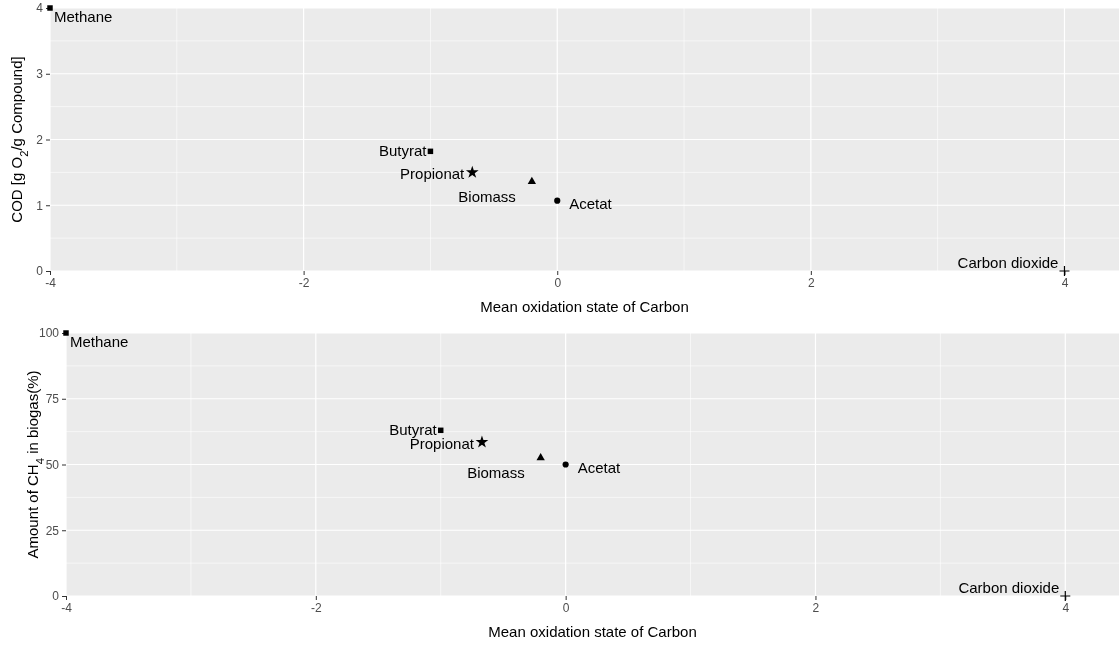  Describe the element at coordinates (40, 74) in the screenshot. I see `y-tick-label: 3` at that location.